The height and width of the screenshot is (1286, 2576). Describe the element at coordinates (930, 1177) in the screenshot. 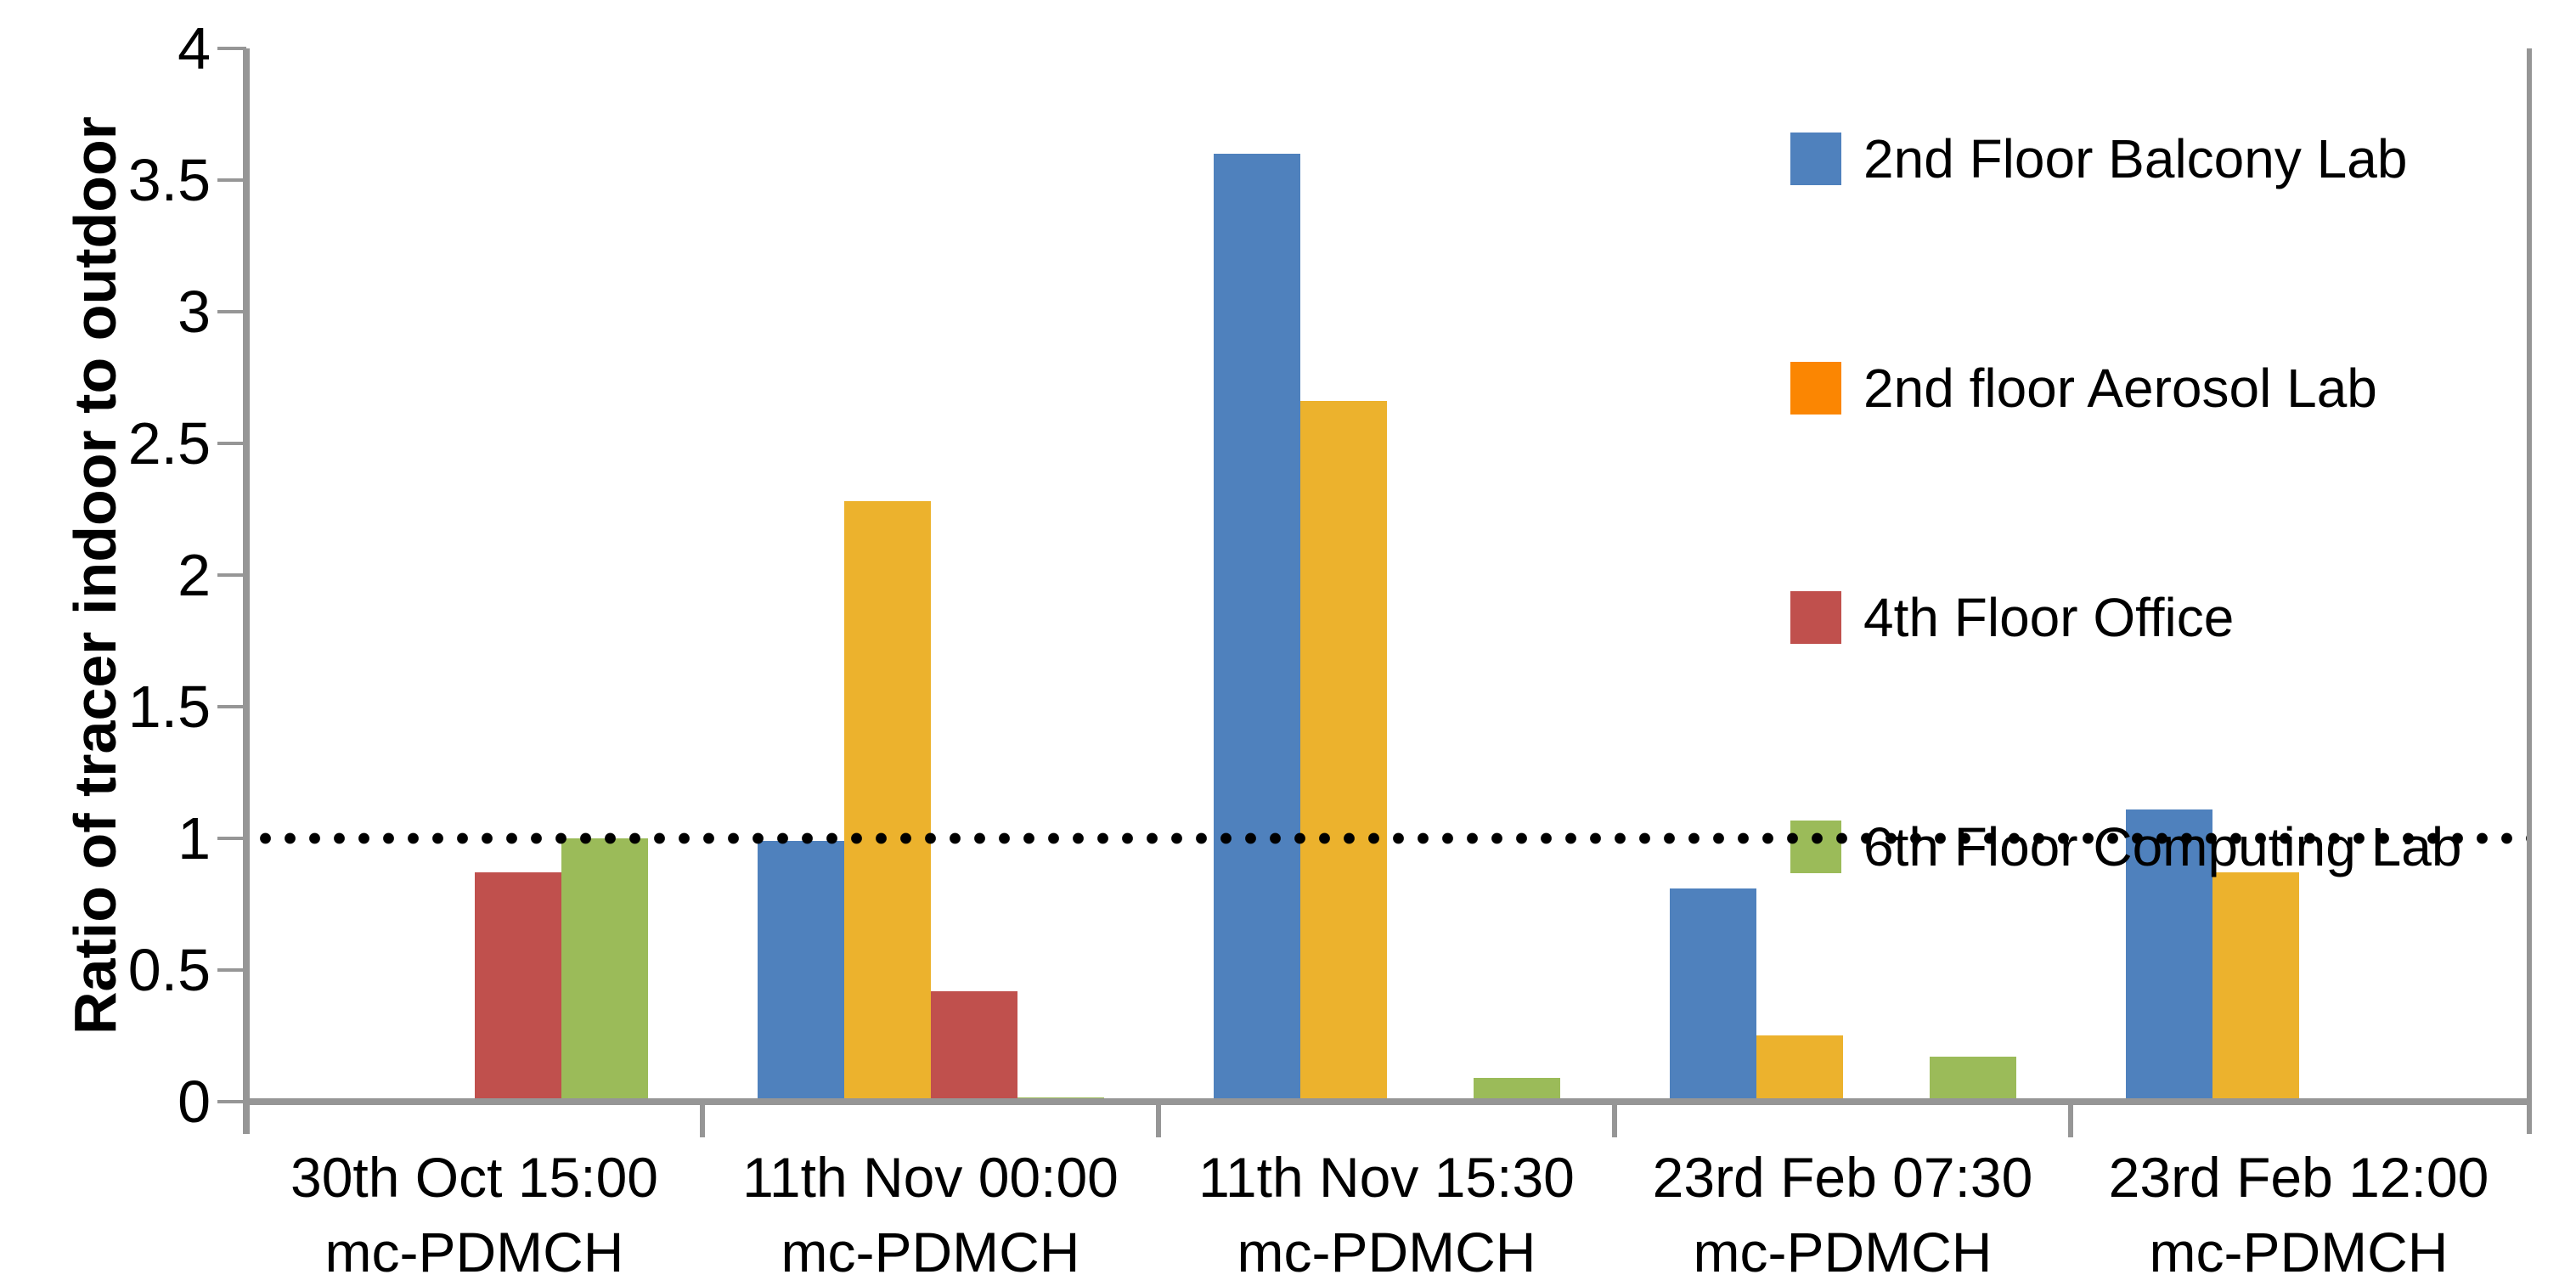

I see `x-label-date: 11th Nov 00:00` at that location.